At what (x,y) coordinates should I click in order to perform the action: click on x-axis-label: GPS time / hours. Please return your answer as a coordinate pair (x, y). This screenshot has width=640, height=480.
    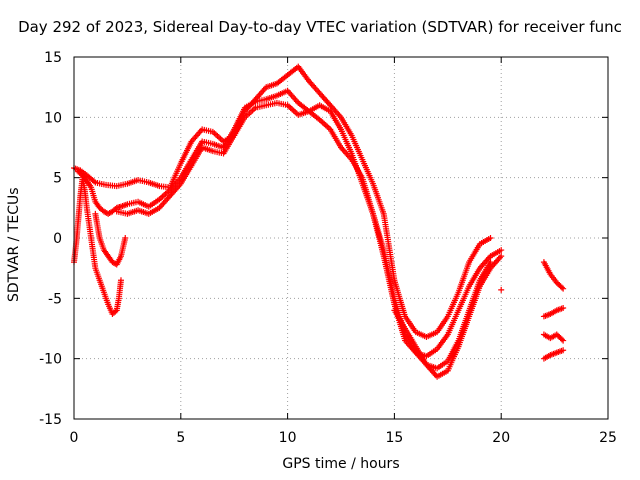
    Looking at the image, I should click on (341, 464).